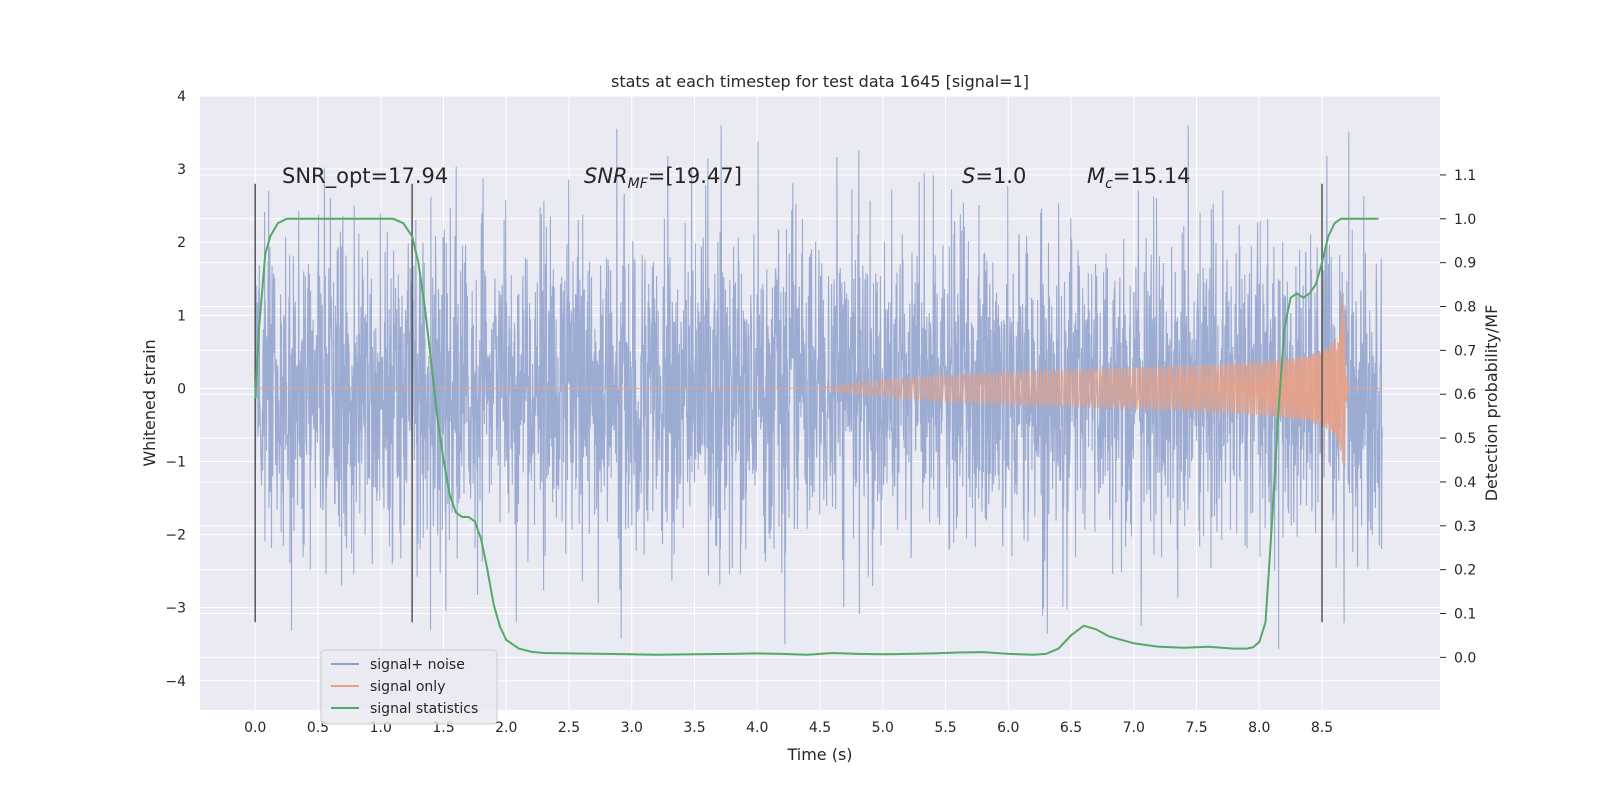  I want to click on y-tick-label: 4, so click(181, 97).